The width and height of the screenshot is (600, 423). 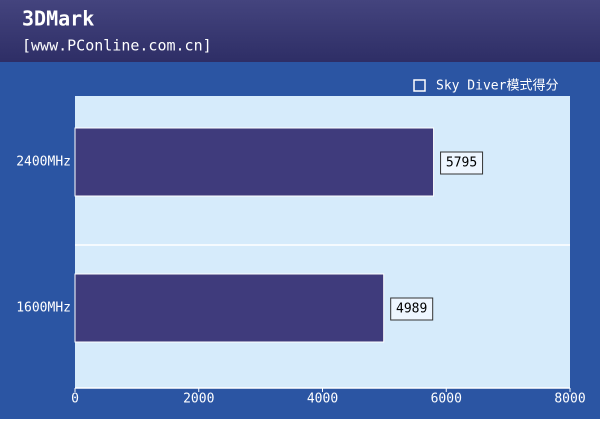 I want to click on legend-label: Sky Diver模式得分, so click(x=497, y=86).